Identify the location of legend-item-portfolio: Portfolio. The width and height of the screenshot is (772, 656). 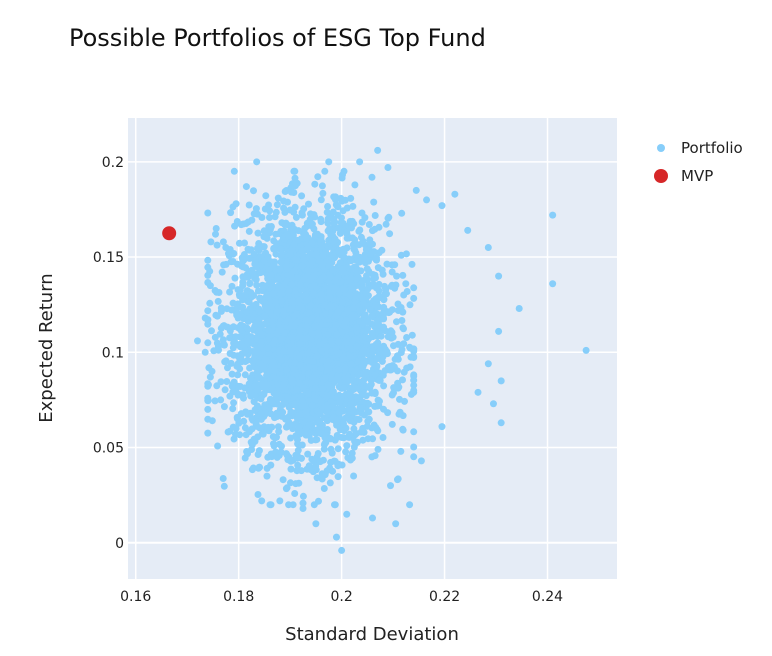
(691, 148).